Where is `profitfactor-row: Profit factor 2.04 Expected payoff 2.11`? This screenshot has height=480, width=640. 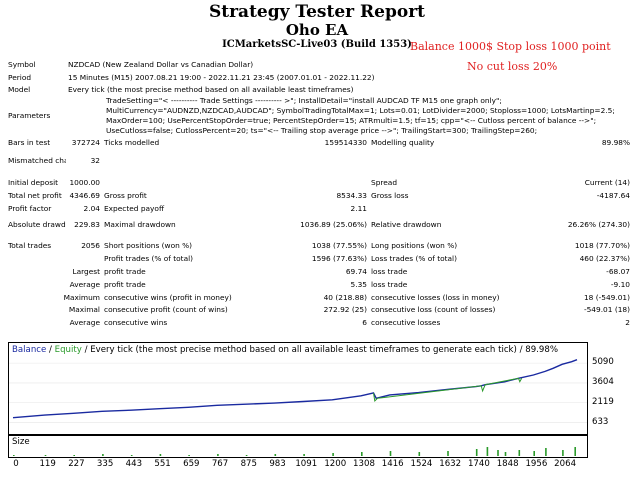 profitfactor-row: Profit factor 2.04 Expected payoff 2.11 is located at coordinates (319, 208).